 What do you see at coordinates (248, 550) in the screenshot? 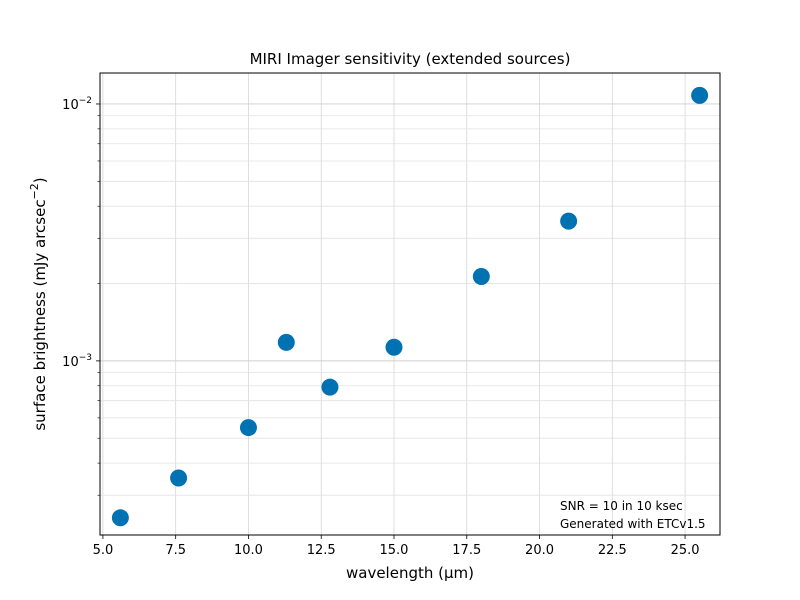
I see `x-tick-label: 10.0` at bounding box center [248, 550].